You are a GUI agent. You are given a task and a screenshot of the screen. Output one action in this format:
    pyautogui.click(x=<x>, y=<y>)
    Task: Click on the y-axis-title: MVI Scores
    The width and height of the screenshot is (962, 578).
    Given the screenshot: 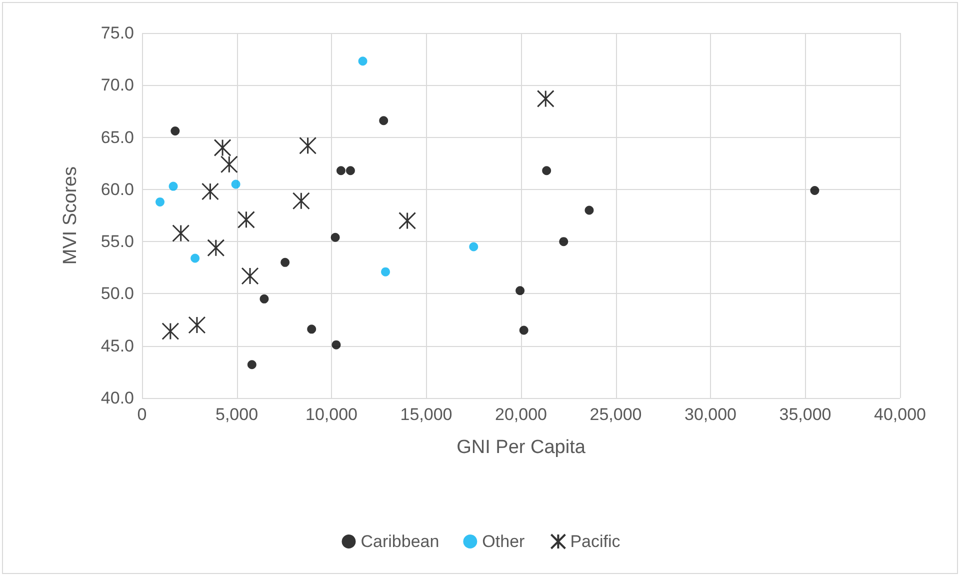 What is the action you would take?
    pyautogui.click(x=70, y=215)
    